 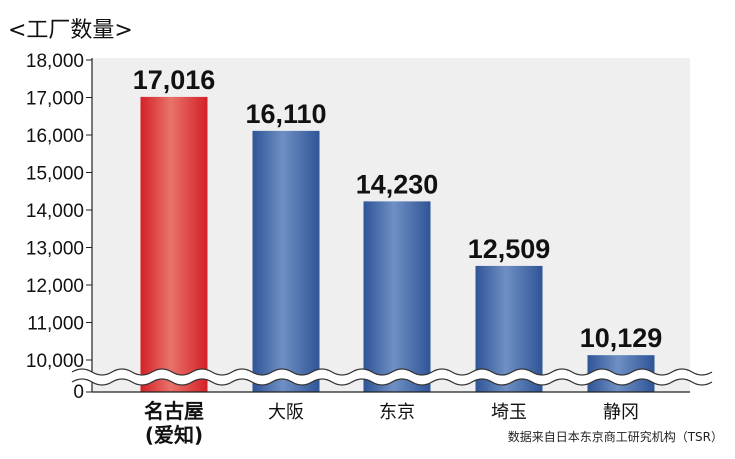 What do you see at coordinates (55, 249) in the screenshot?
I see `y-tick-label: 13,000` at bounding box center [55, 249].